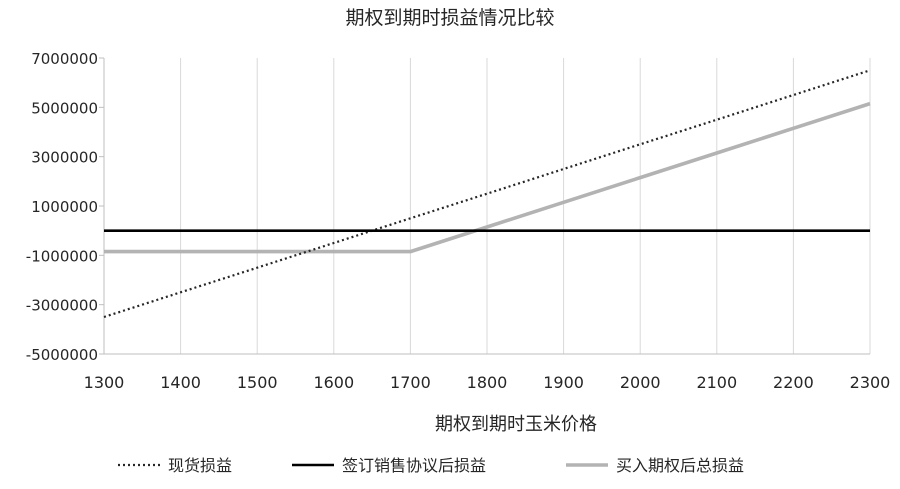 This screenshot has width=900, height=489. Describe the element at coordinates (104, 382) in the screenshot. I see `x-tick-label-1300: 1300` at that location.